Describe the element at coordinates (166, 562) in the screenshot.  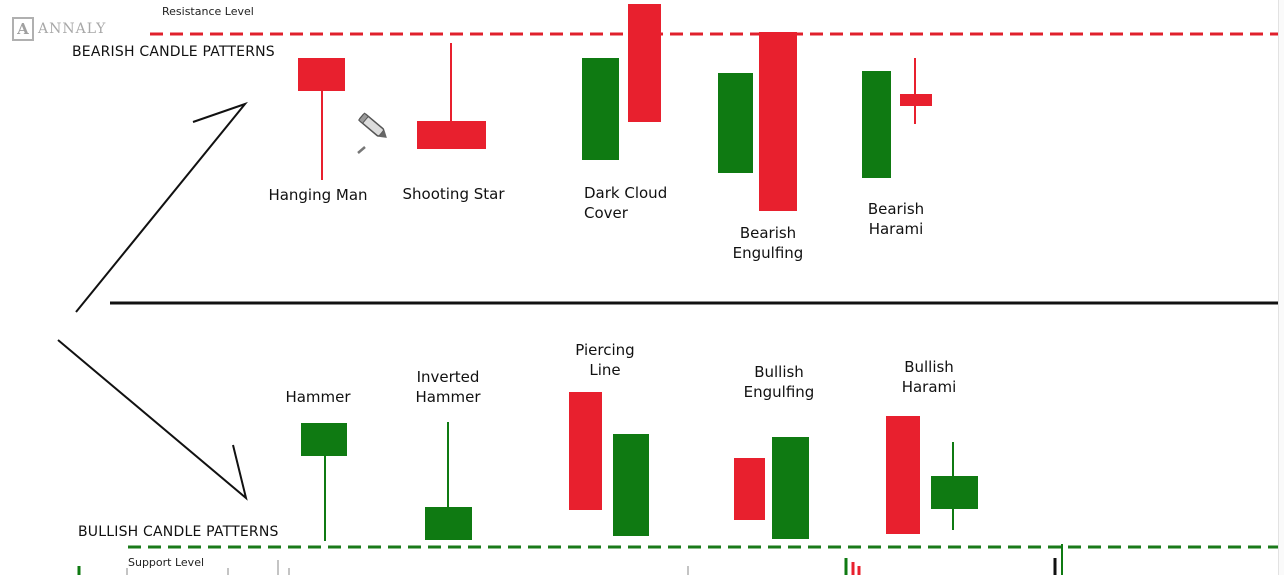
I see `support-level-label: Support Level` at that location.